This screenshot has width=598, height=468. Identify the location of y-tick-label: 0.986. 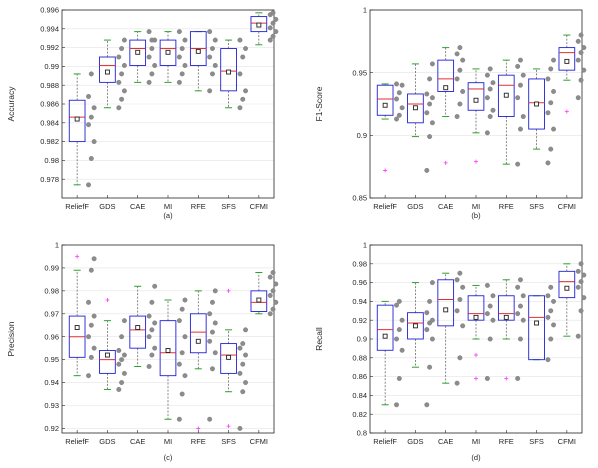
(49, 104).